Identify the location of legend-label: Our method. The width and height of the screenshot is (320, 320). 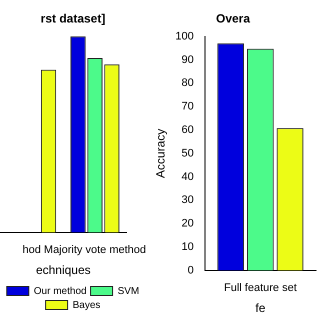
(60, 291).